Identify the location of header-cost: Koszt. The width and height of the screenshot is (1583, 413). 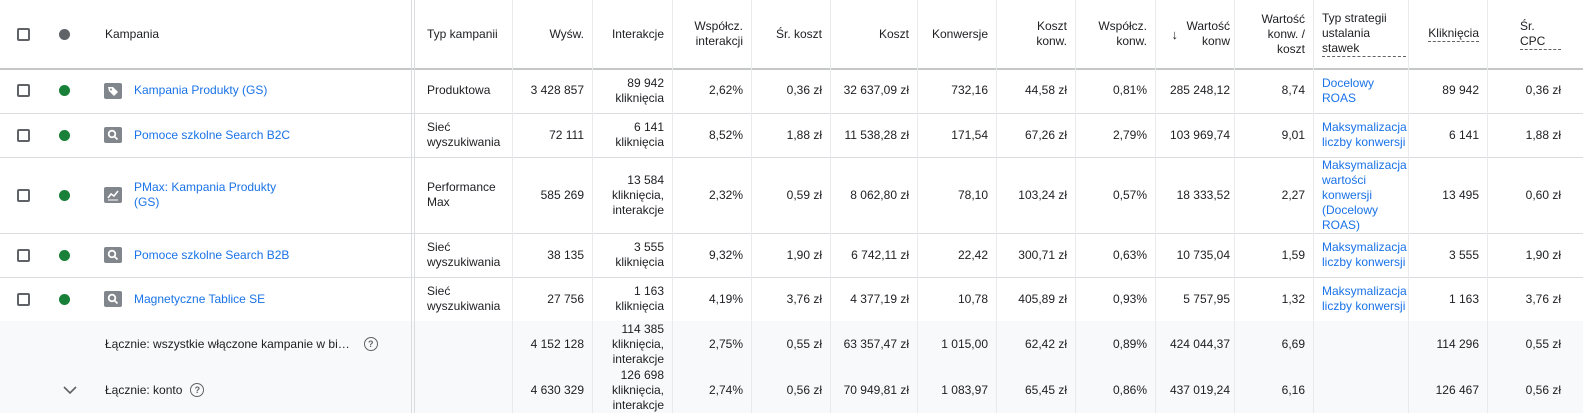
(874, 34).